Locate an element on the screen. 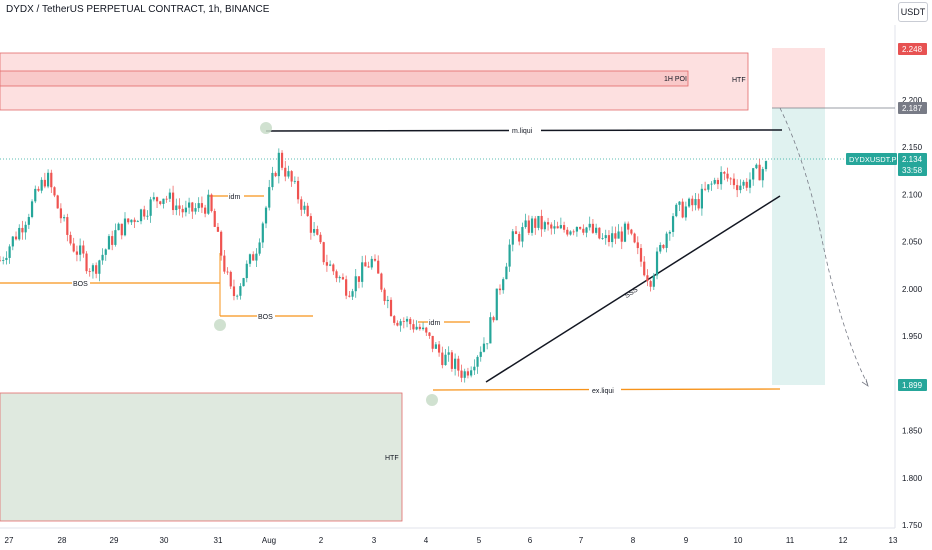 The width and height of the screenshot is (932, 550). time-tick-label: 27 is located at coordinates (9, 540).